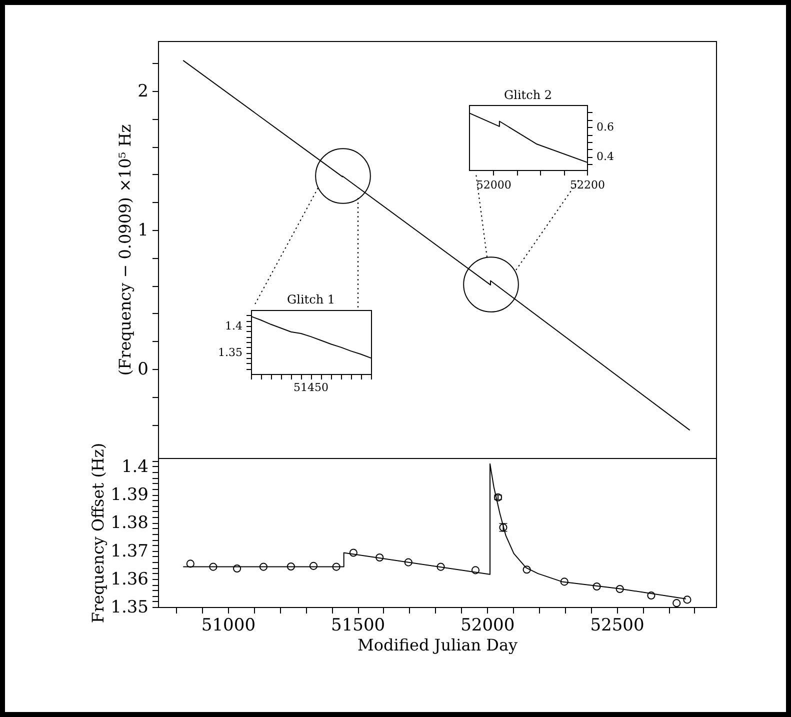 The height and width of the screenshot is (717, 791). I want to click on y-tick-label: 1.36, so click(129, 579).